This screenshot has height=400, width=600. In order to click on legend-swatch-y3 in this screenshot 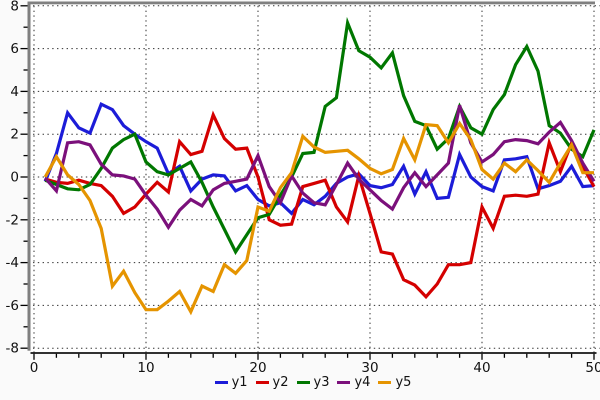, I will do `click(303, 382)`.